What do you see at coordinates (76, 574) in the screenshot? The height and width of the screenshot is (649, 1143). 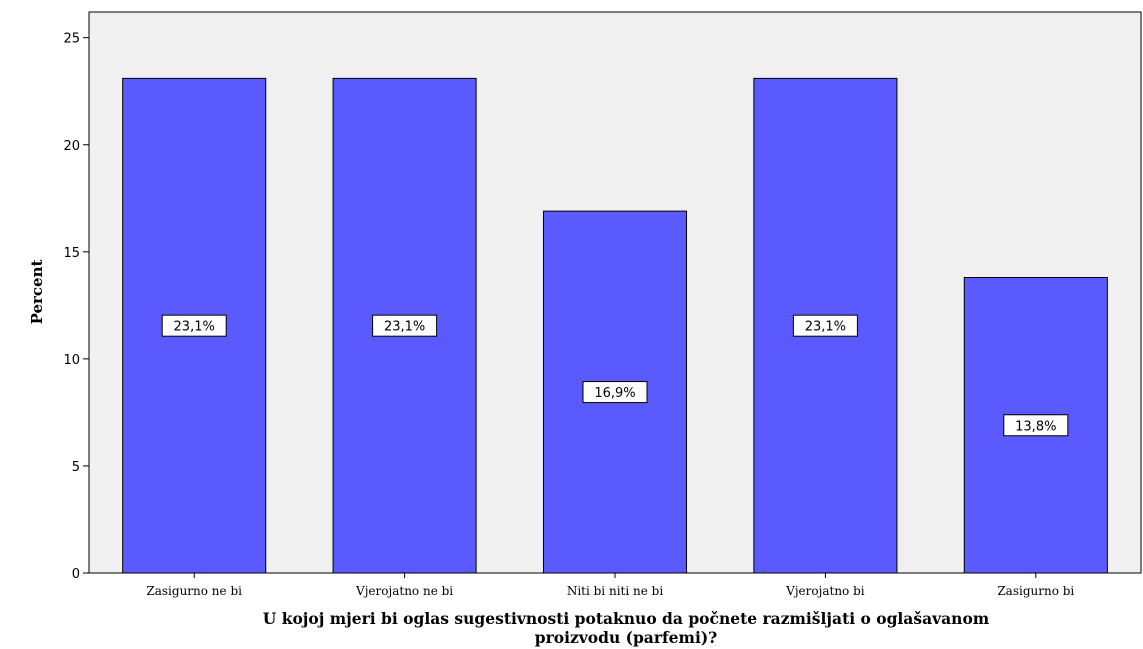 I see `y-tick-label-0: 0` at bounding box center [76, 574].